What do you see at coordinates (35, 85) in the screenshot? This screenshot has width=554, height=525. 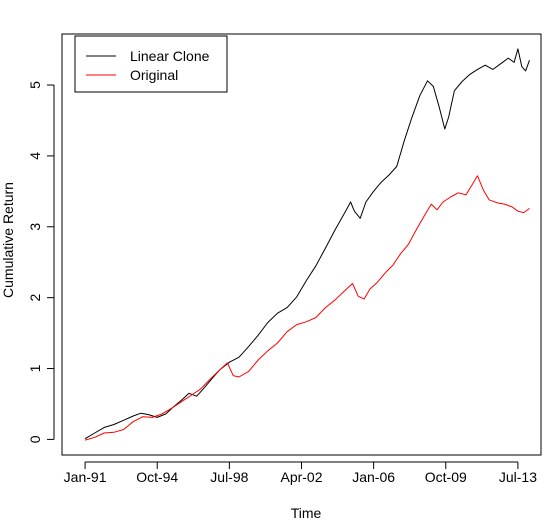 I see `y-tick-label: 5` at bounding box center [35, 85].